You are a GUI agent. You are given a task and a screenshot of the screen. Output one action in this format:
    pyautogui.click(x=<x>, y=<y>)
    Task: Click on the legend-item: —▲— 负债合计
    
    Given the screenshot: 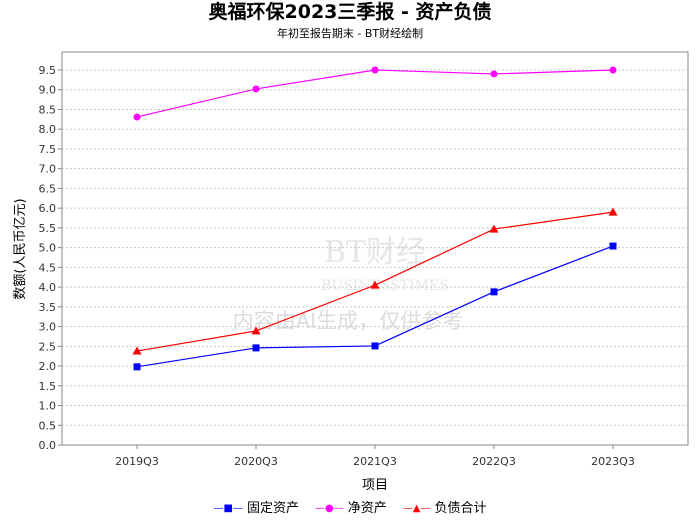 What is the action you would take?
    pyautogui.click(x=445, y=509)
    